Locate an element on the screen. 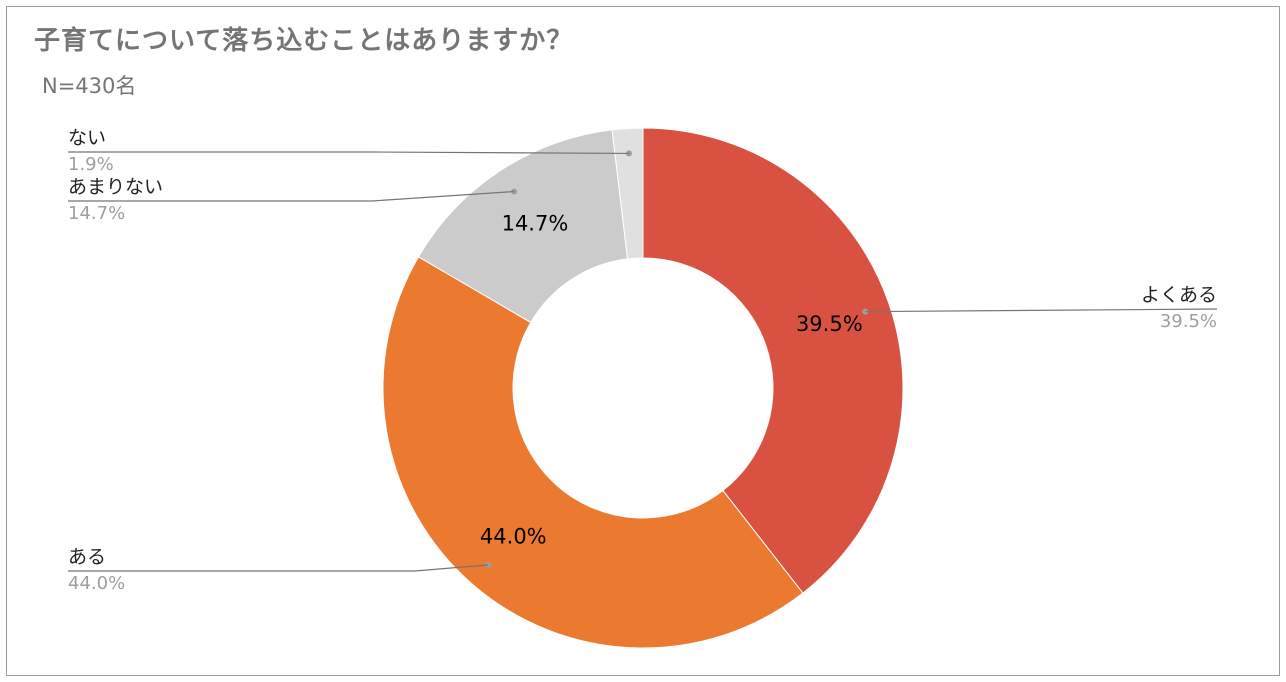 The image size is (1286, 682). callout-label-0: よくある is located at coordinates (1179, 295).